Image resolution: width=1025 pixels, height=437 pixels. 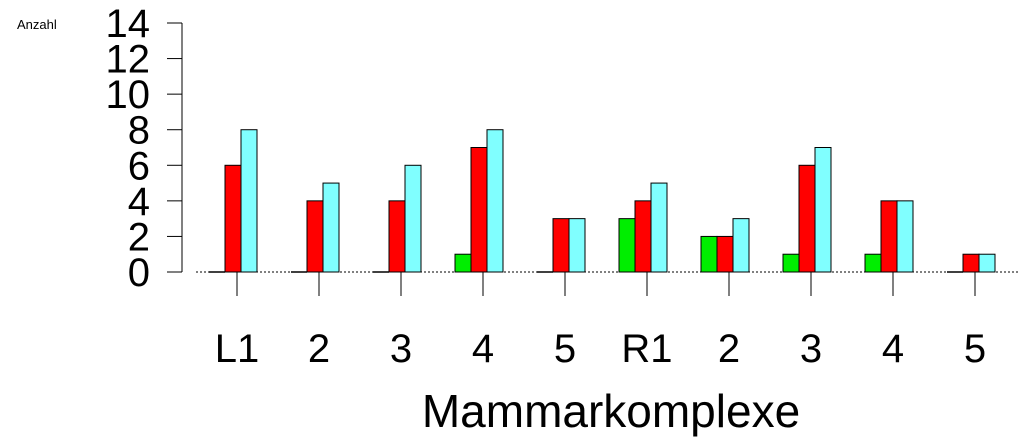 What do you see at coordinates (128, 95) in the screenshot?
I see `y-tick-label: 10` at bounding box center [128, 95].